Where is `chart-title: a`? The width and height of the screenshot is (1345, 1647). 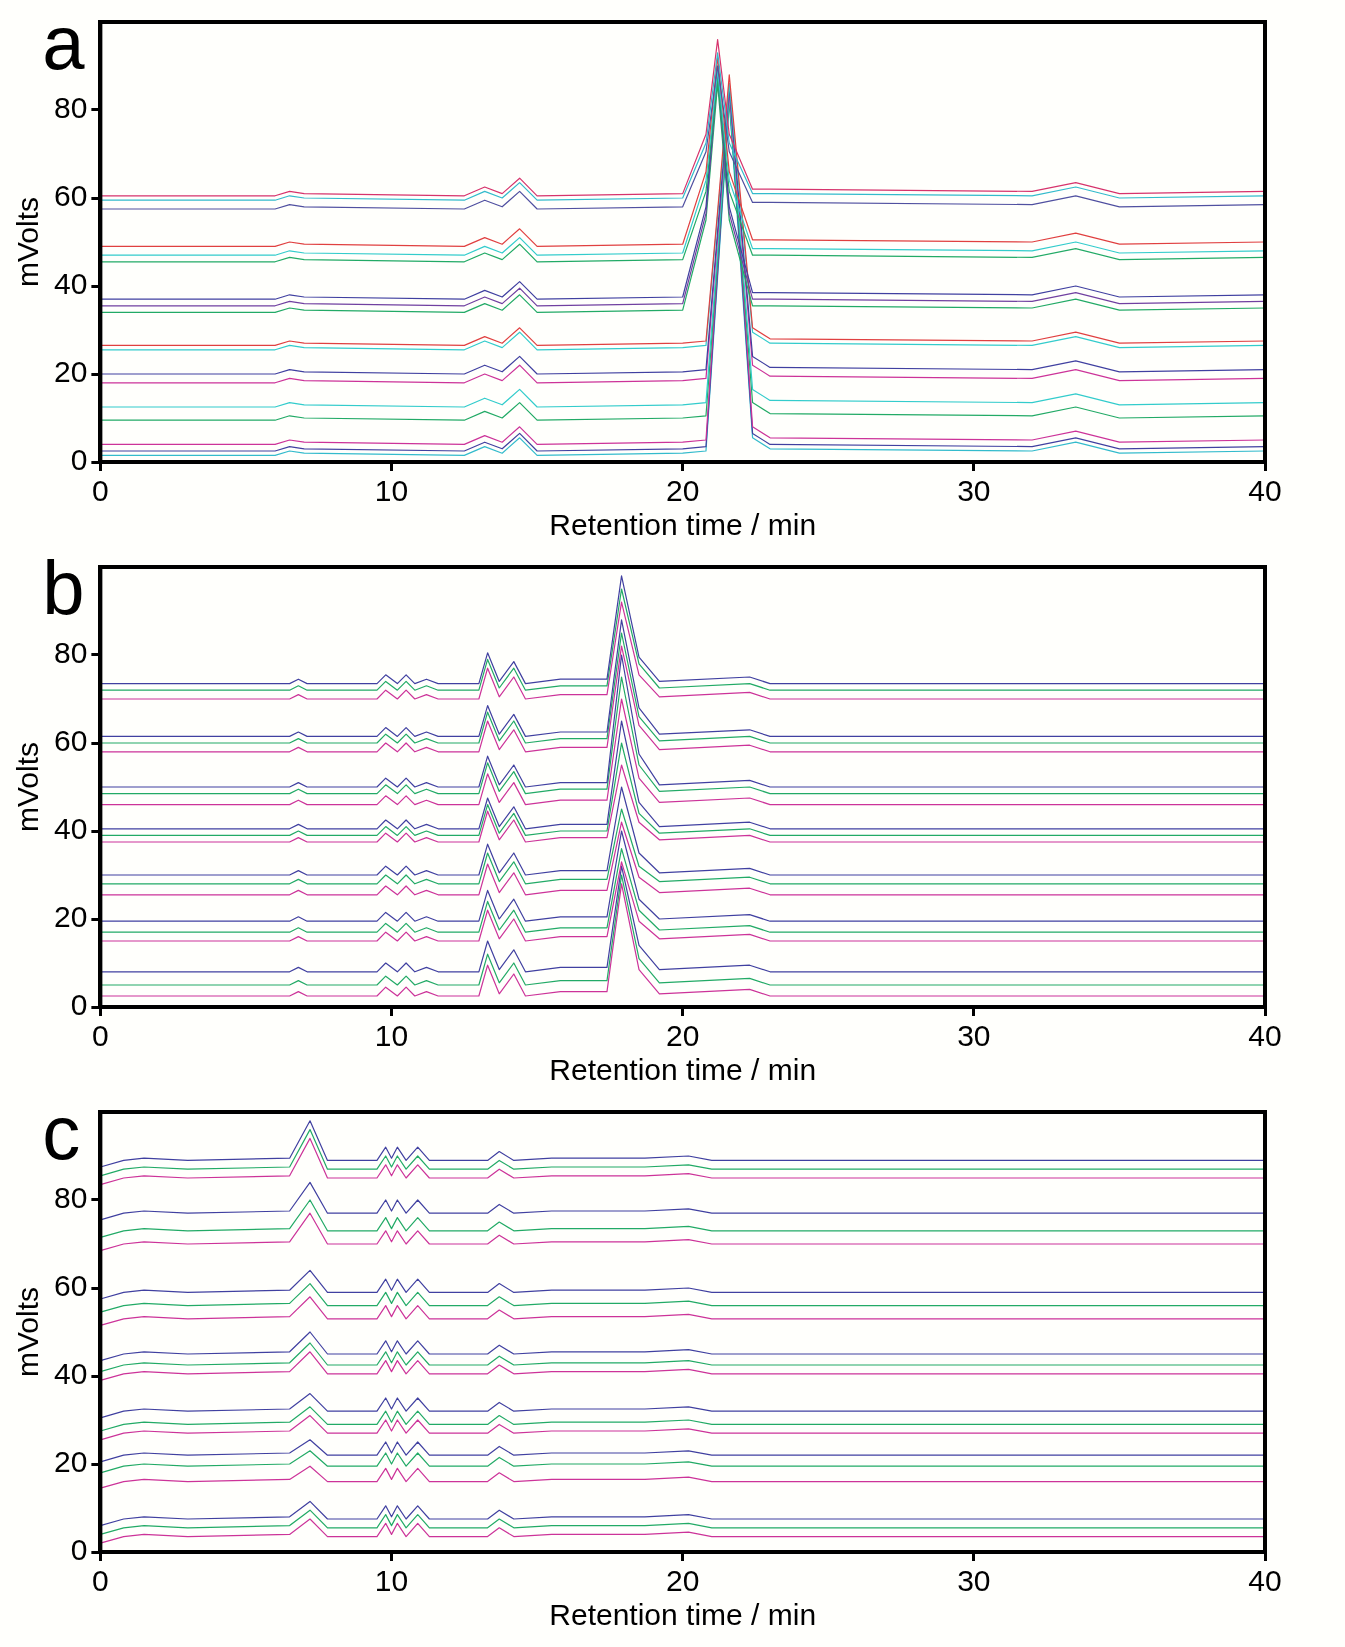
chart-title: a is located at coordinates (64, 42).